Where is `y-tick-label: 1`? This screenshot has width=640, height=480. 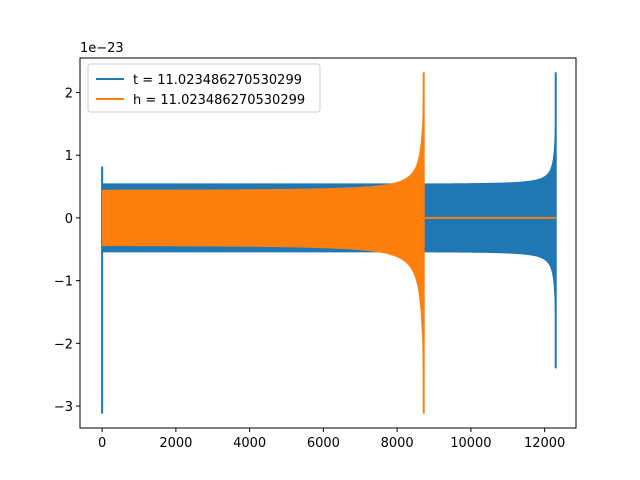 y-tick-label: 1 is located at coordinates (69, 156).